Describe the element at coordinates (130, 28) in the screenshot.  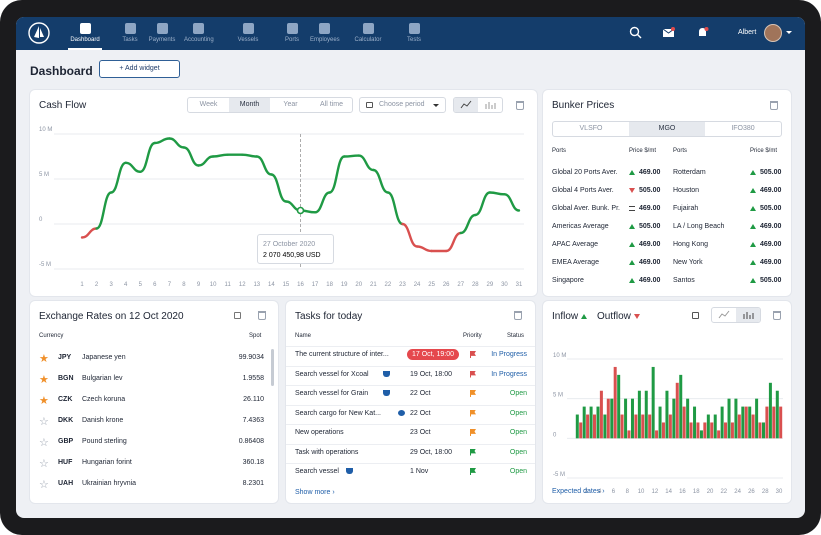
I see `check-icon` at that location.